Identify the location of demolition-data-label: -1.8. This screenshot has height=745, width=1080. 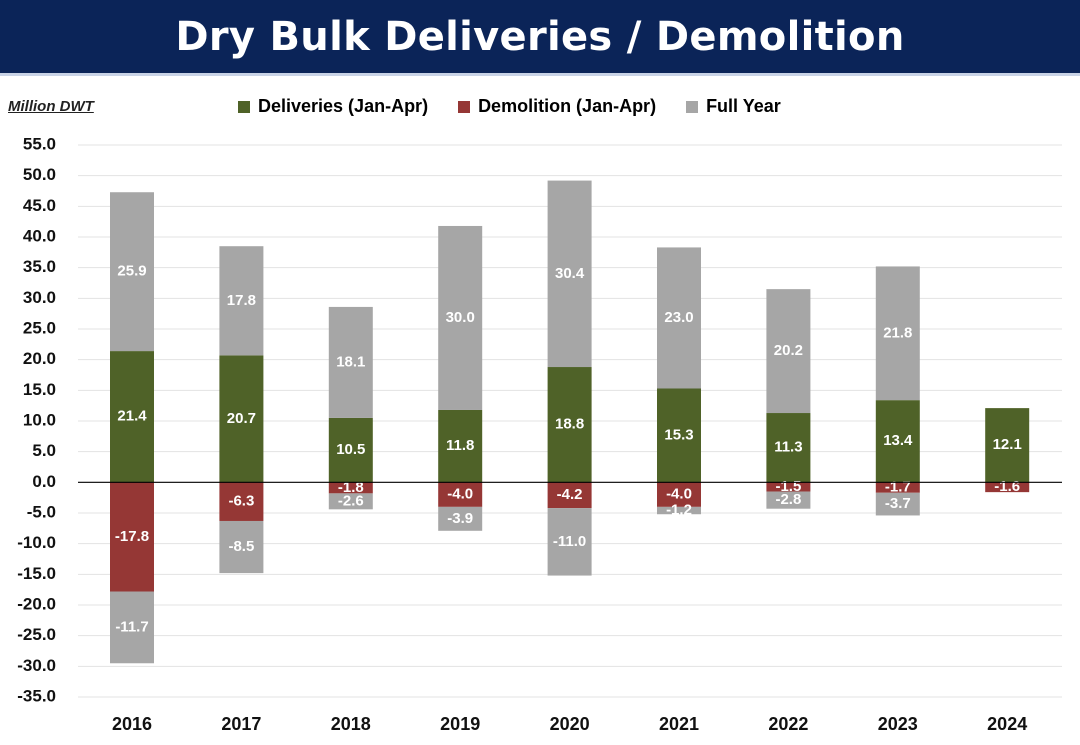
(351, 487).